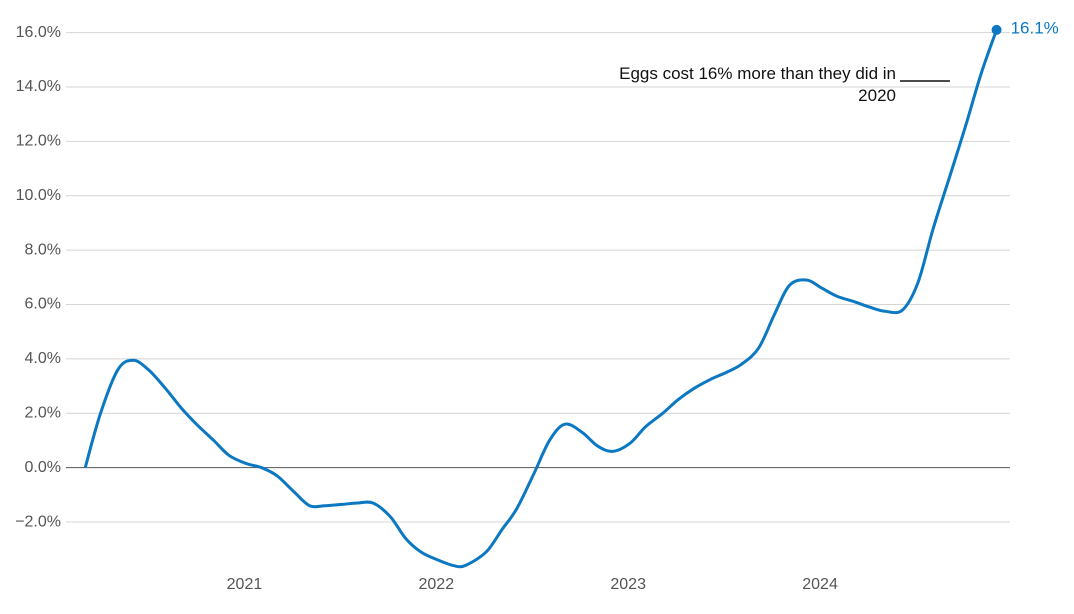 The image size is (1074, 614). I want to click on y-tick-label: 6.0%, so click(43, 304).